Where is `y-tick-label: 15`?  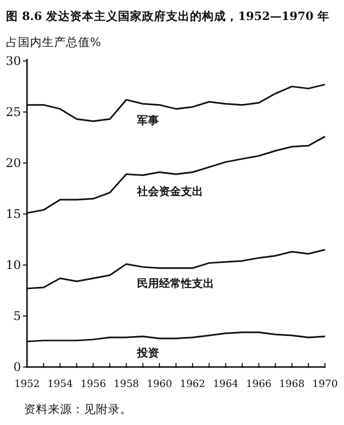 y-tick-label: 15 is located at coordinates (13, 214).